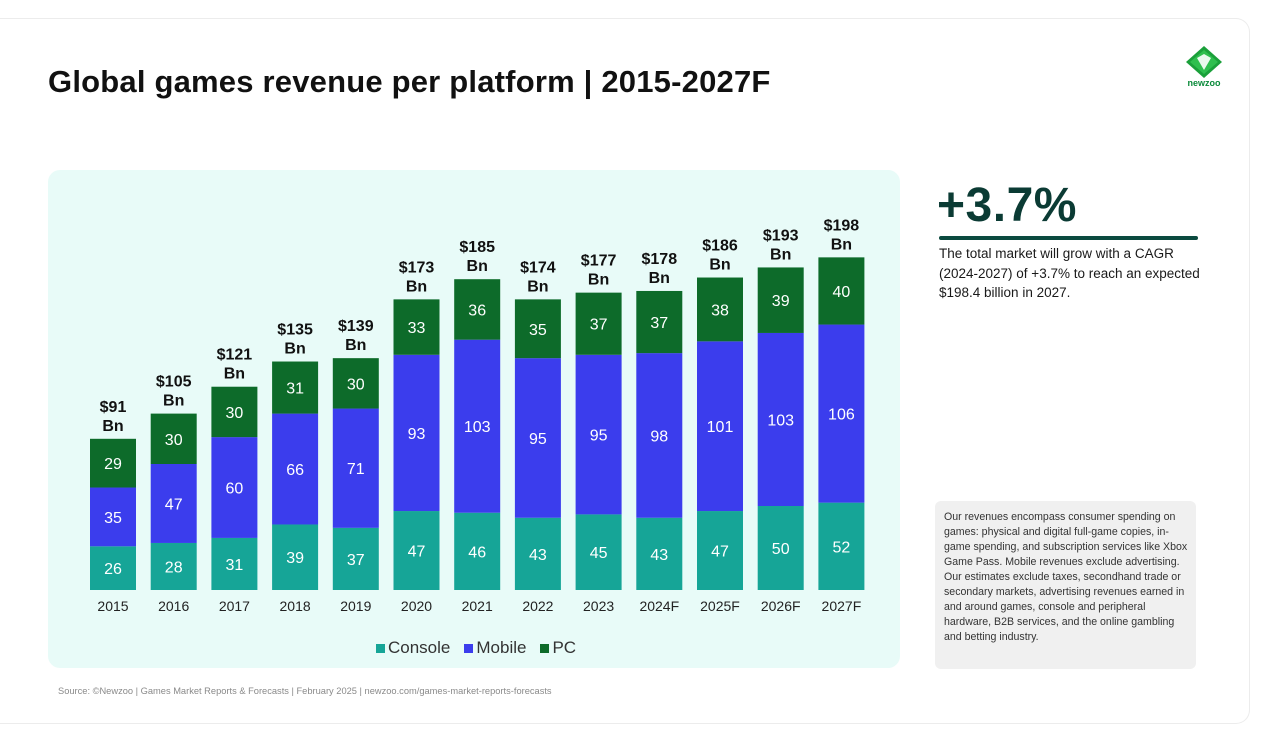  Describe the element at coordinates (416, 606) in the screenshot. I see `x-tick-label-2020: 2020` at that location.